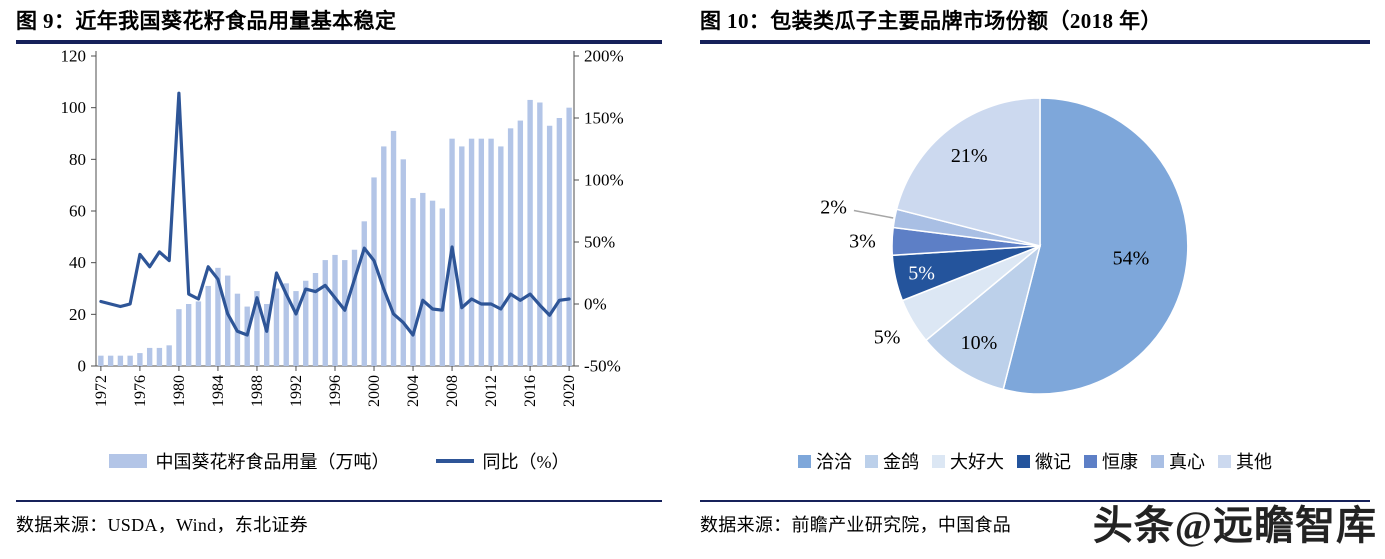 The width and height of the screenshot is (1385, 559). I want to click on legend-label-huiji: 徽记, so click(1053, 462).